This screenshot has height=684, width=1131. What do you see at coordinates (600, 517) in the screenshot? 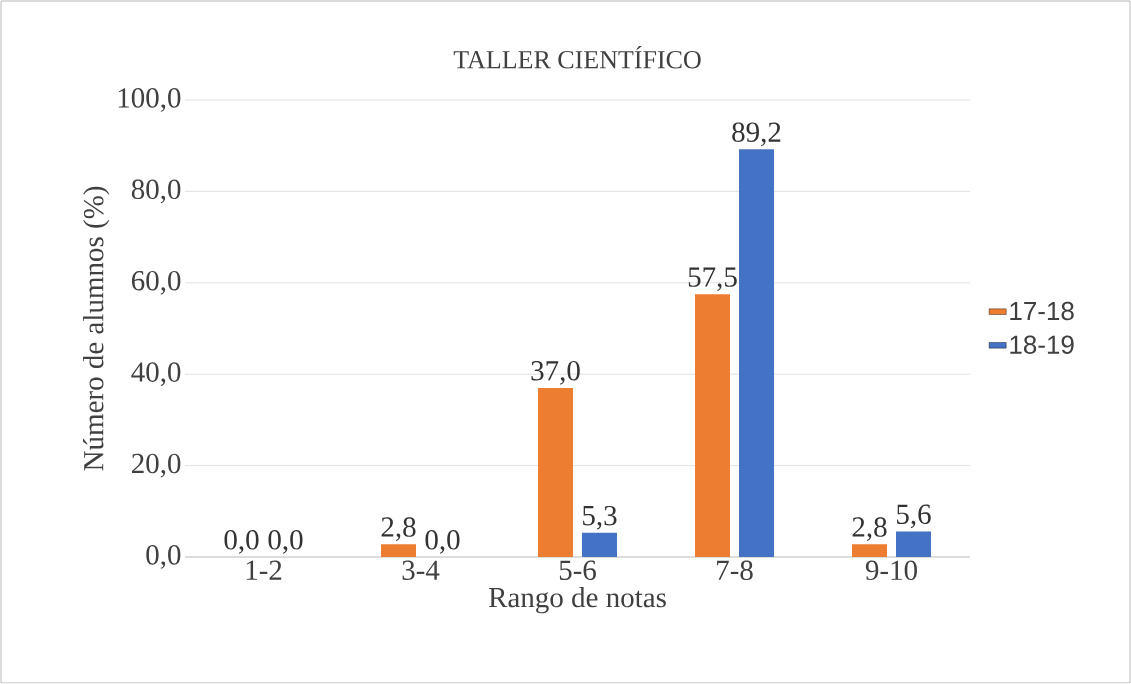
I see `data-label: 5,3` at bounding box center [600, 517].